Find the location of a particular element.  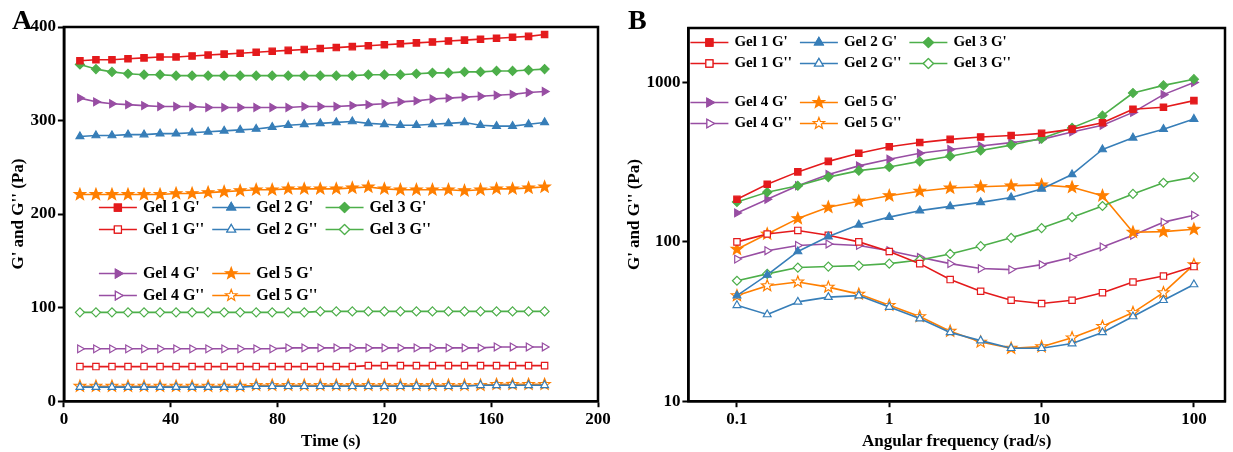

x-tick-label: 0 is located at coordinates (64, 418).